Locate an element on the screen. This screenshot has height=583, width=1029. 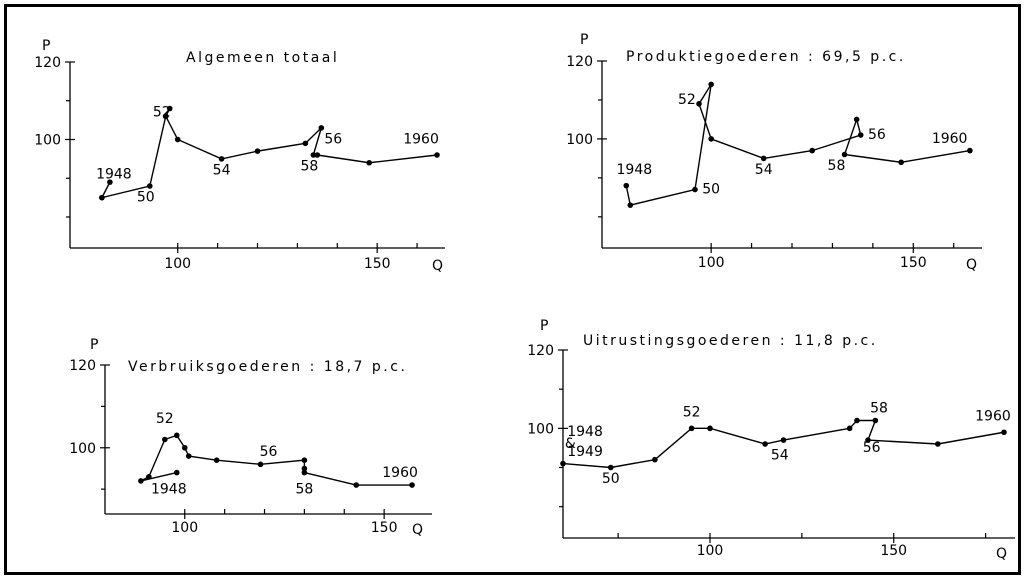
point-label: 1949 is located at coordinates (585, 452).